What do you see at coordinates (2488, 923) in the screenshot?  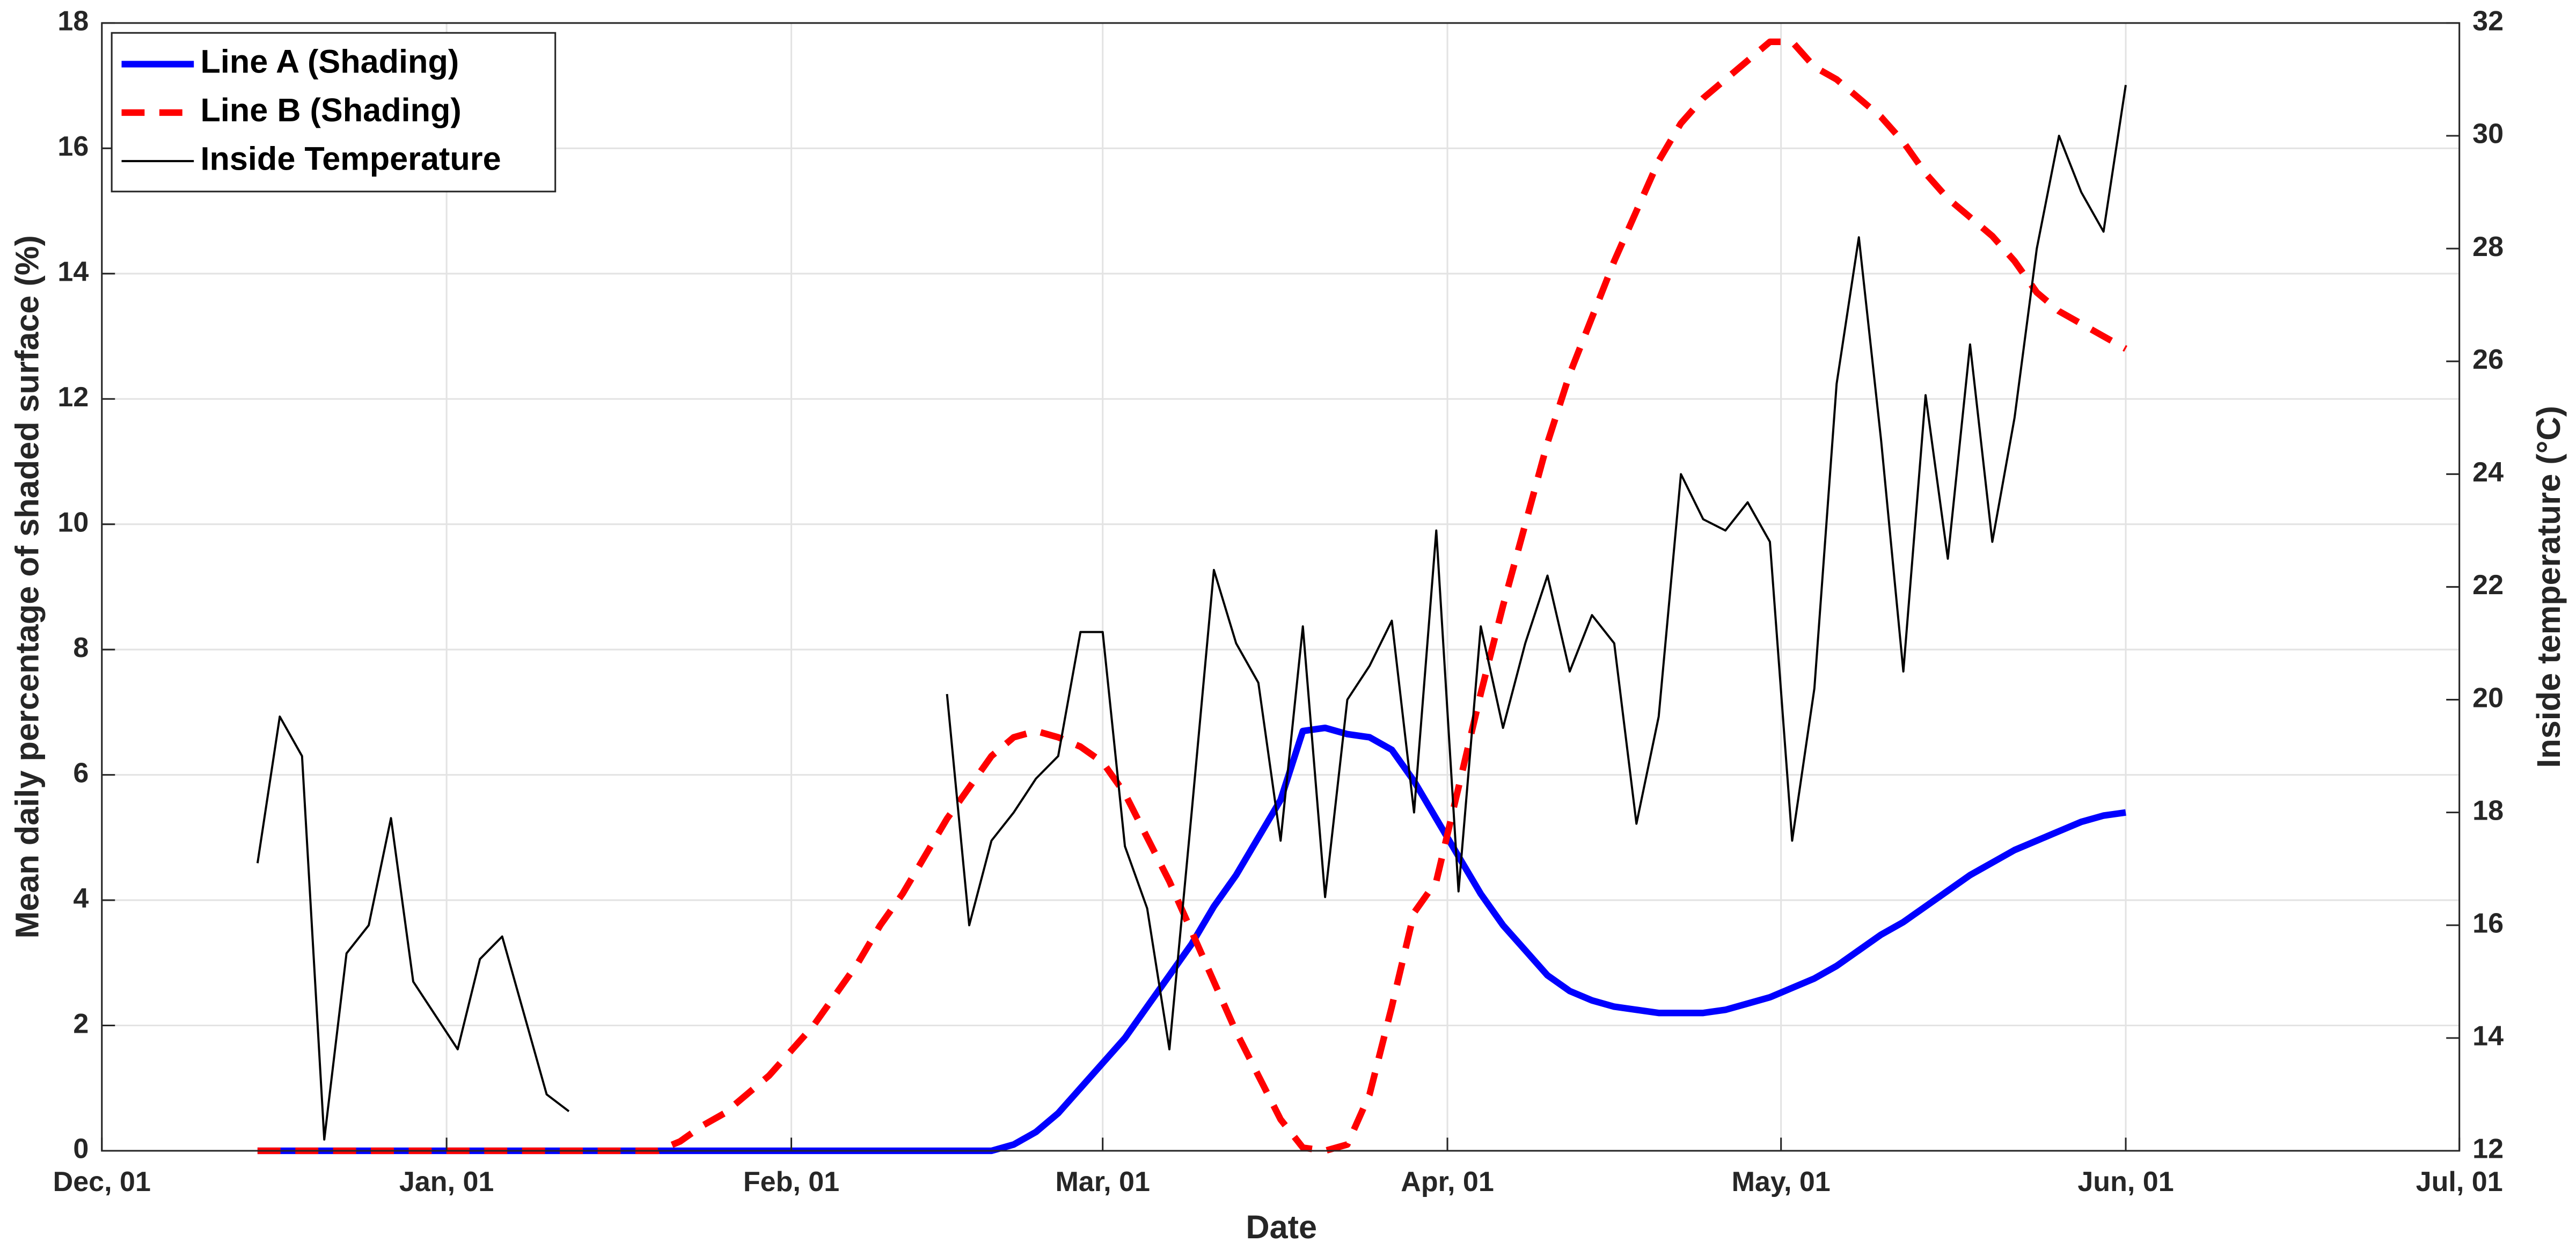 I see `y2-tick-label: 16` at bounding box center [2488, 923].